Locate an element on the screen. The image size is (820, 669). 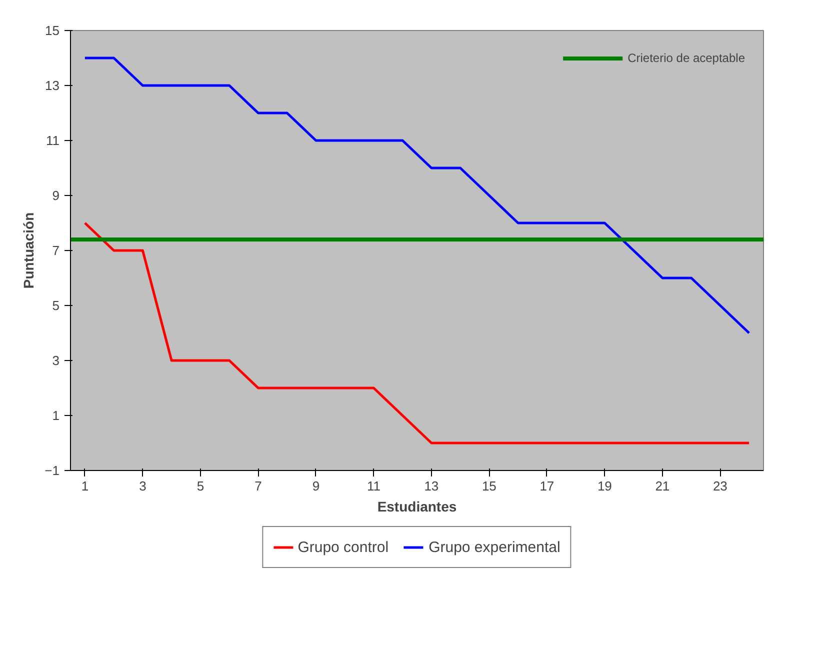
y-tick-label: 11 is located at coordinates (53, 140).